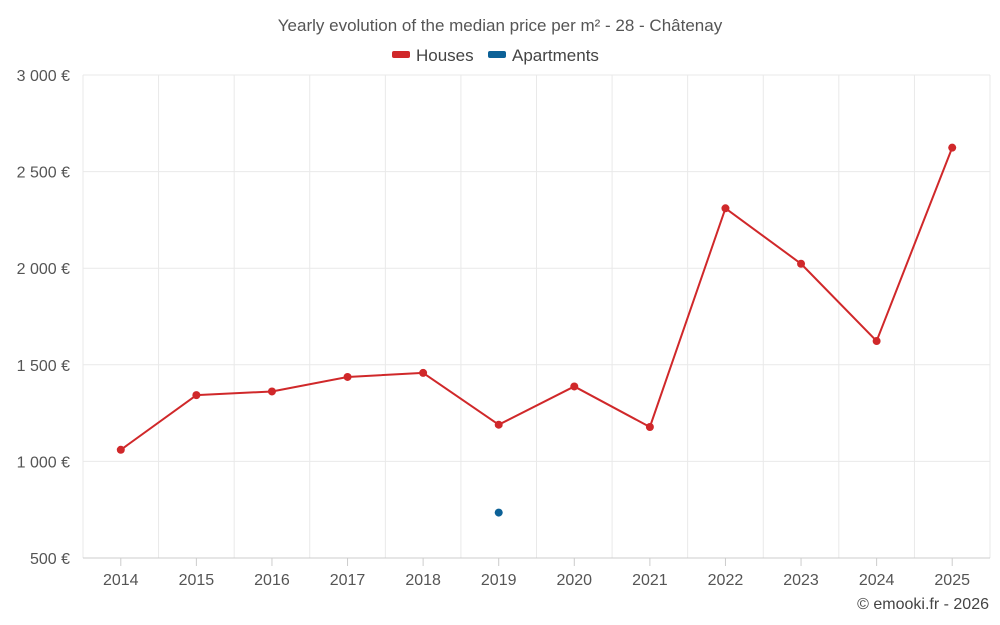 This screenshot has width=1000, height=625. I want to click on y-tick-label: 2 000 €, so click(43, 269).